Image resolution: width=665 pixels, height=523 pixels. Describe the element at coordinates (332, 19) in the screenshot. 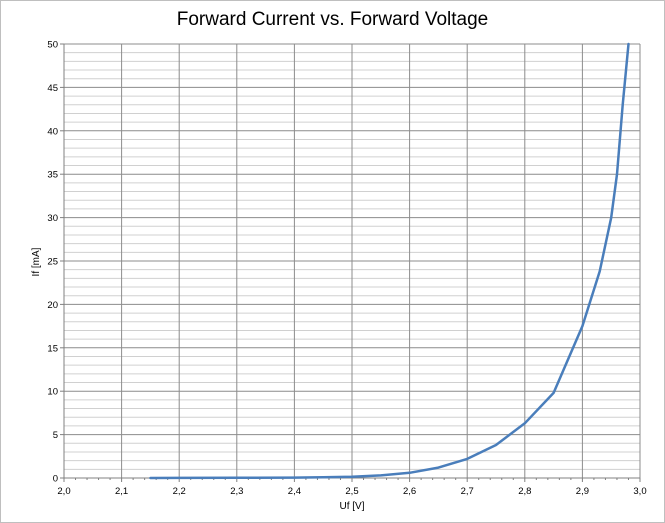

I see `chart-title: Forward Current vs. Forward Voltage` at that location.